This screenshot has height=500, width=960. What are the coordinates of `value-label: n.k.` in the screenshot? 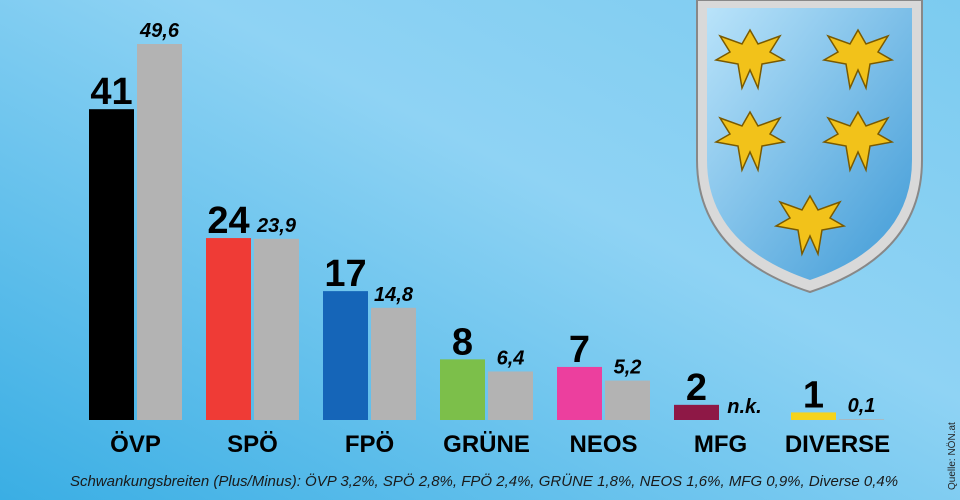 It's located at (744, 407).